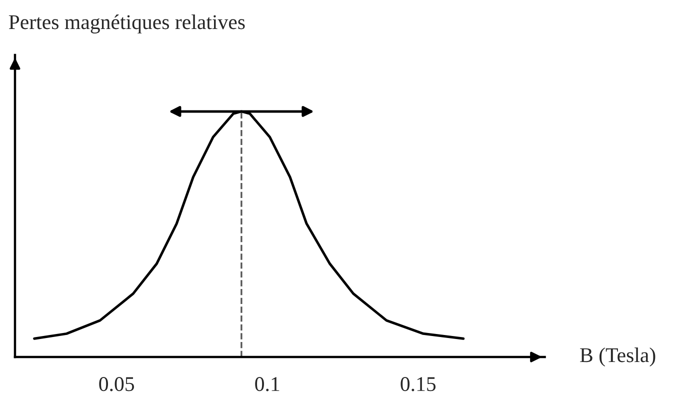  Describe the element at coordinates (618, 357) in the screenshot. I see `x-axis-title: B (Tesla)` at that location.